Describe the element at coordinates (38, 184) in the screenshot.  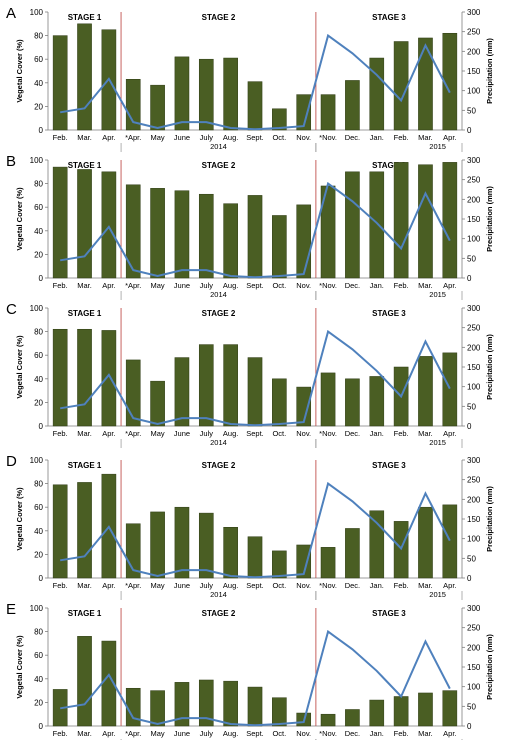
I see `y-tick-label: 80` at that location.